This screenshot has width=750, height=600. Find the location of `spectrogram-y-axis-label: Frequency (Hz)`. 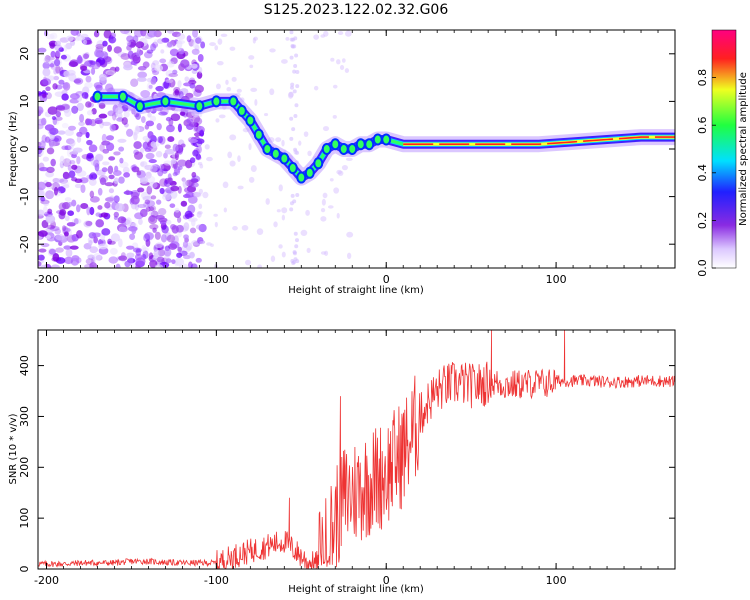

spectrogram-y-axis-label: Frequency (Hz) is located at coordinates (13, 149).